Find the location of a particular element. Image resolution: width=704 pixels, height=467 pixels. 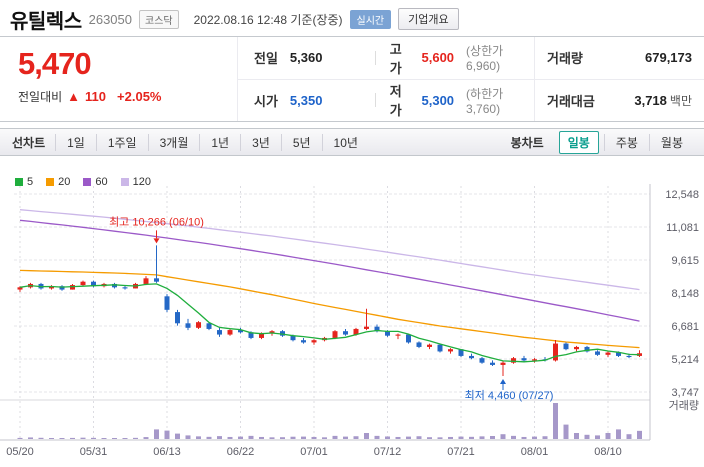

y-axis-label: 11,081 is located at coordinates (682, 228).